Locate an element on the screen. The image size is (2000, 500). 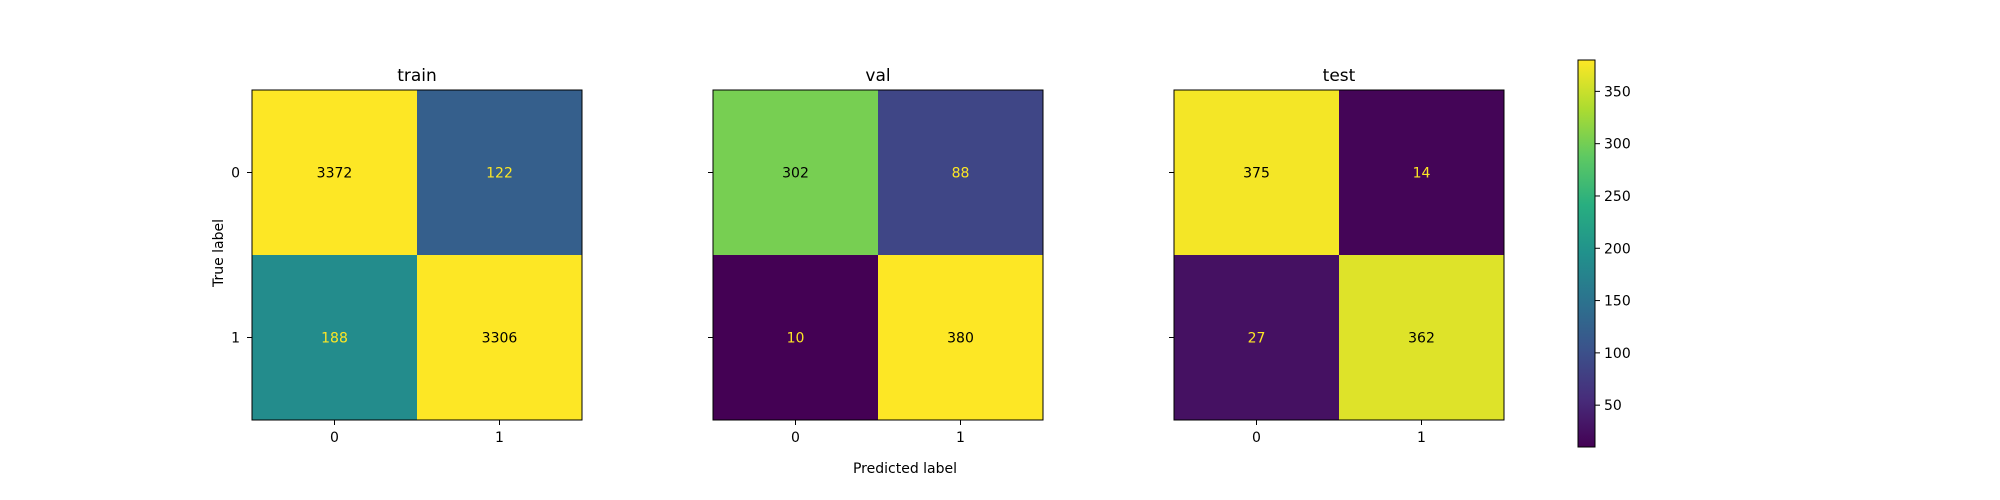
cell-value-label: 362 is located at coordinates (1421, 339).